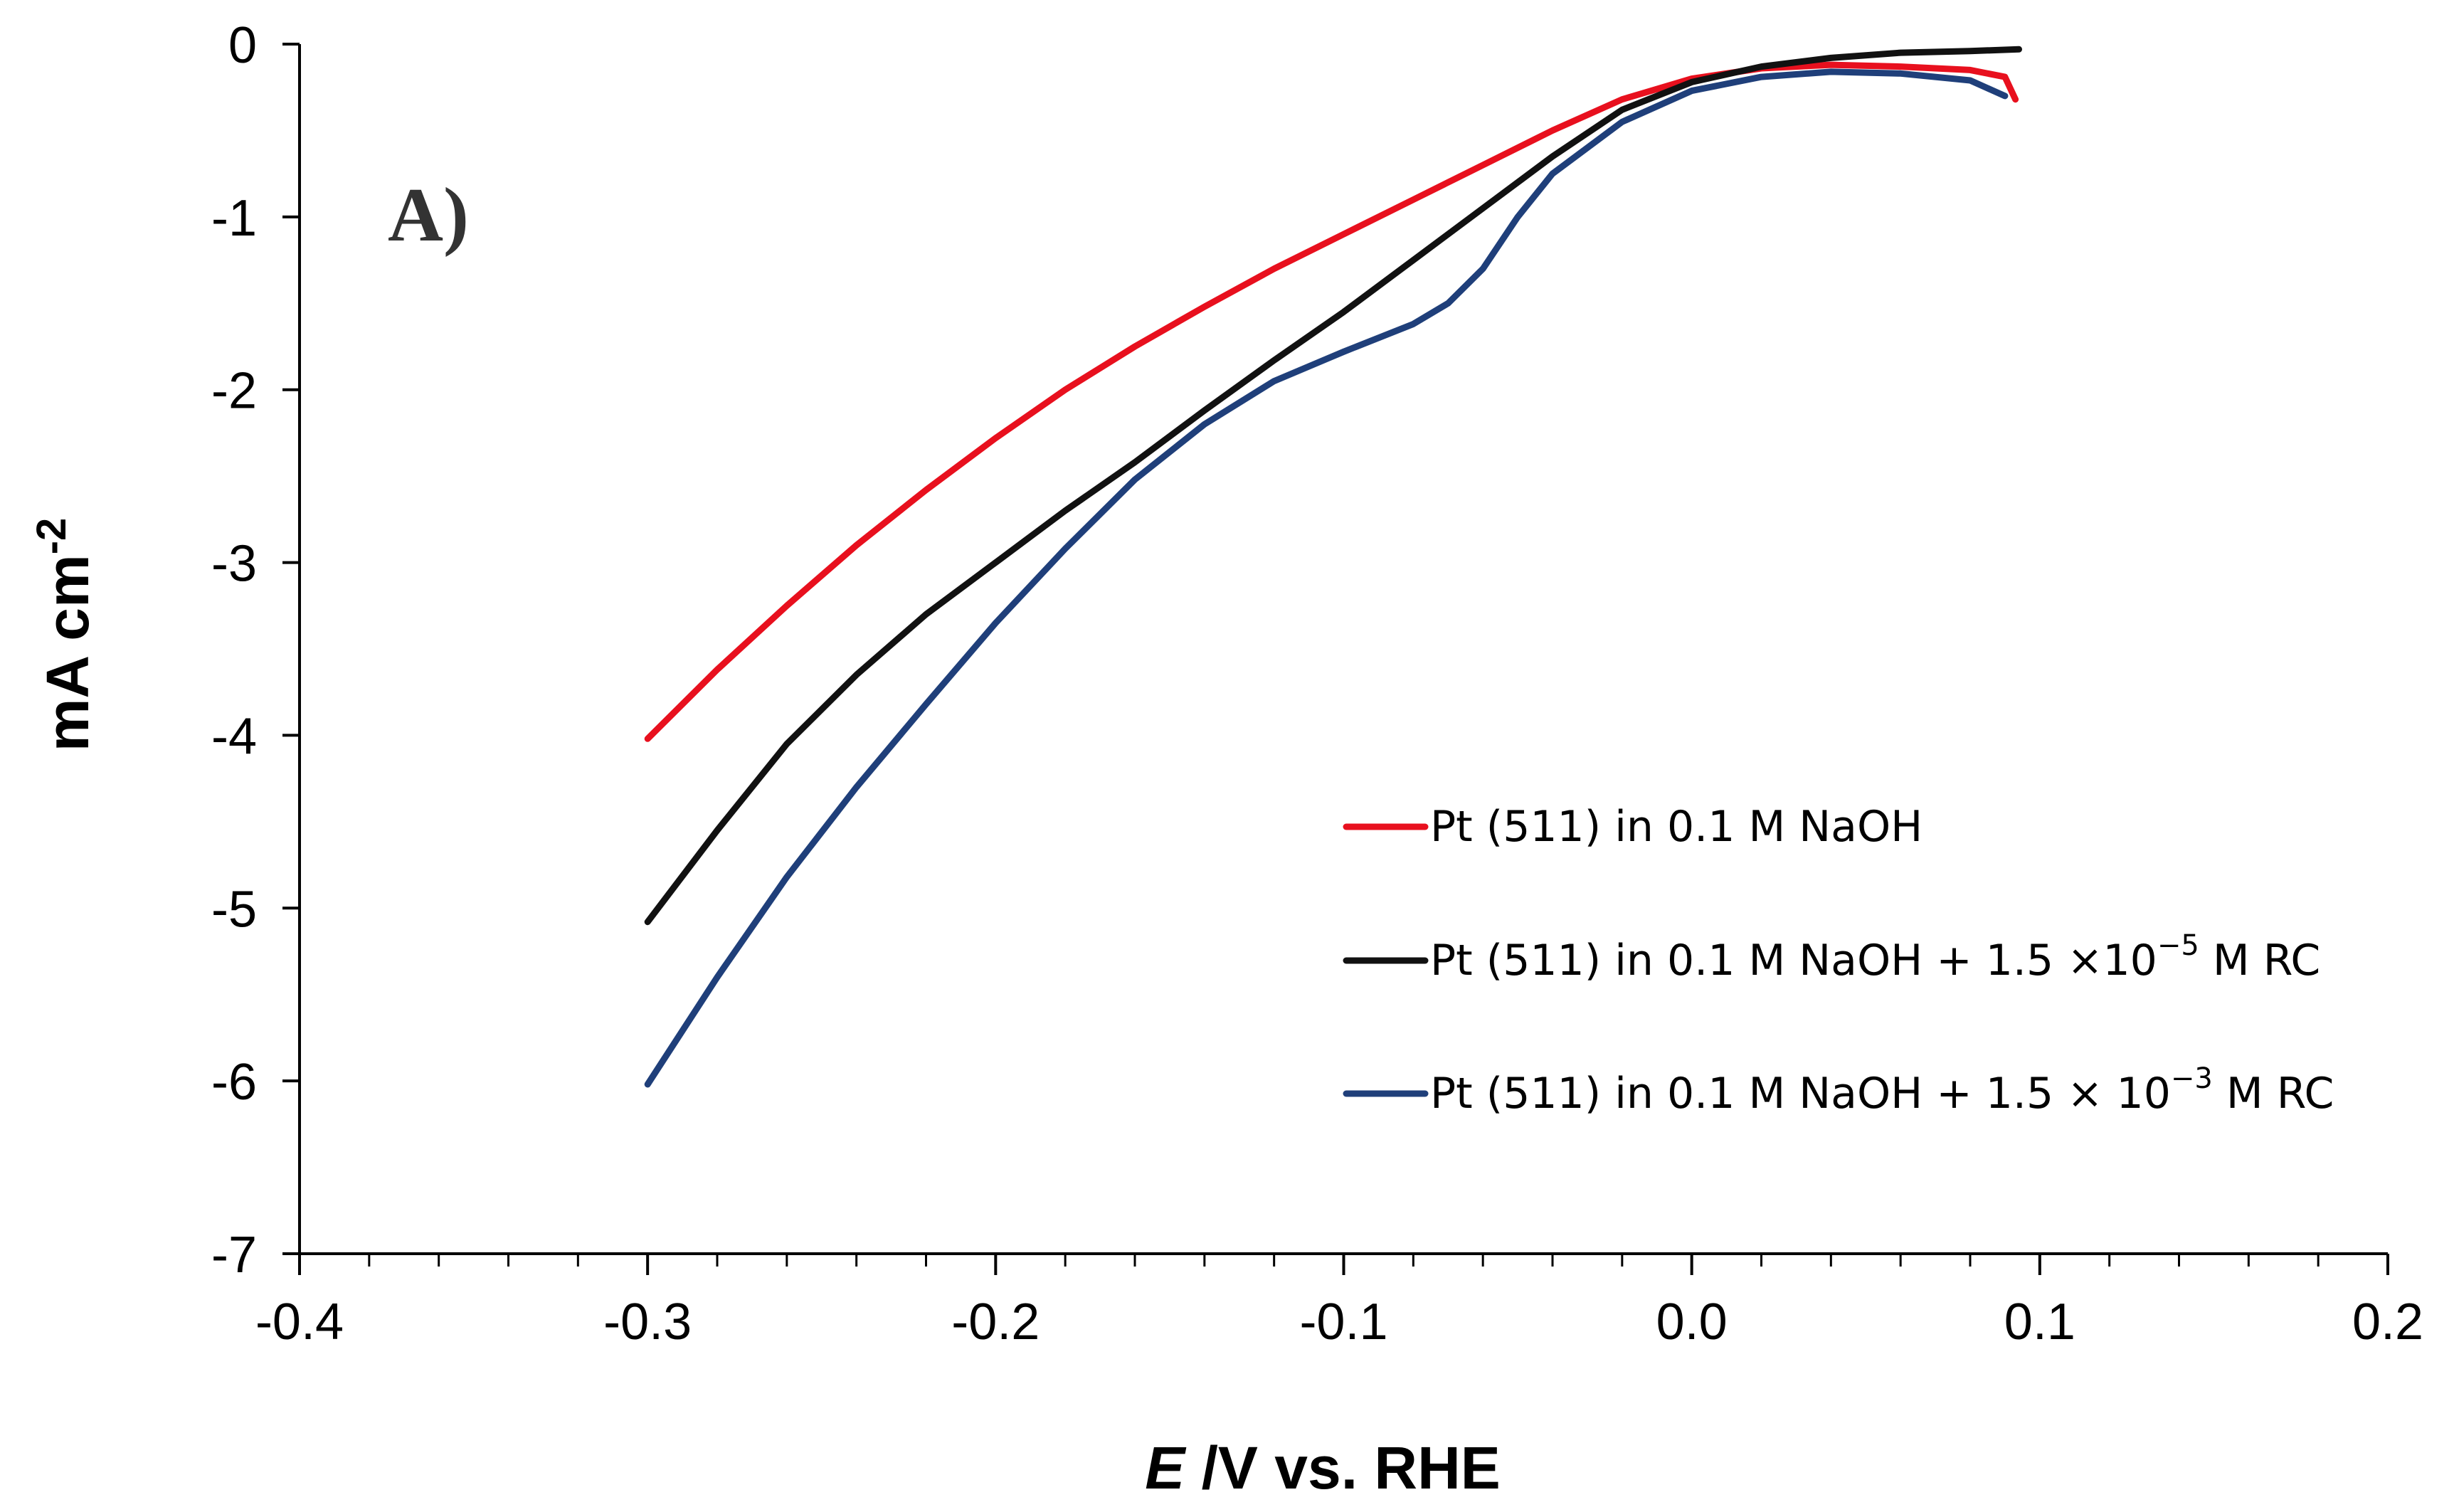 This screenshot has height=1512, width=2454. I want to click on x-tick-label: -0.4, so click(299, 1322).